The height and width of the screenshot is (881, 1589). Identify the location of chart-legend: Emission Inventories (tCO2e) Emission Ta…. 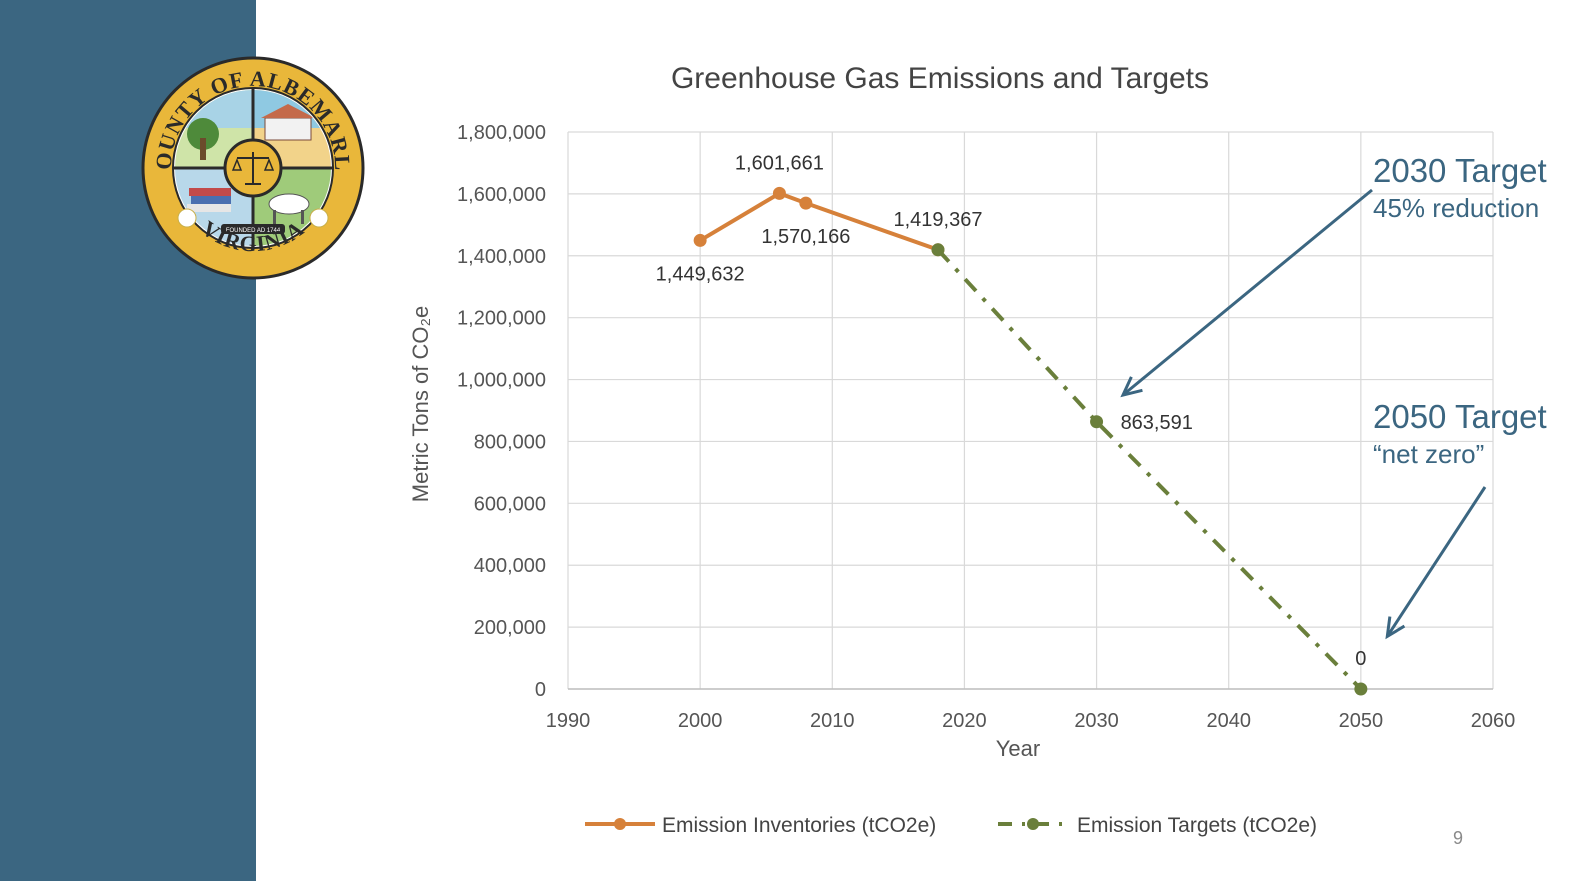
(951, 825).